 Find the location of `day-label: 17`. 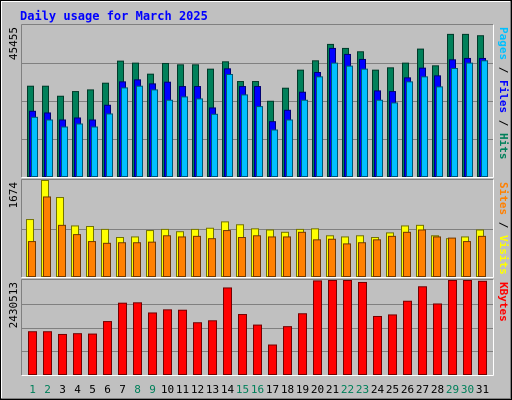

day-label: 17 is located at coordinates (272, 389).